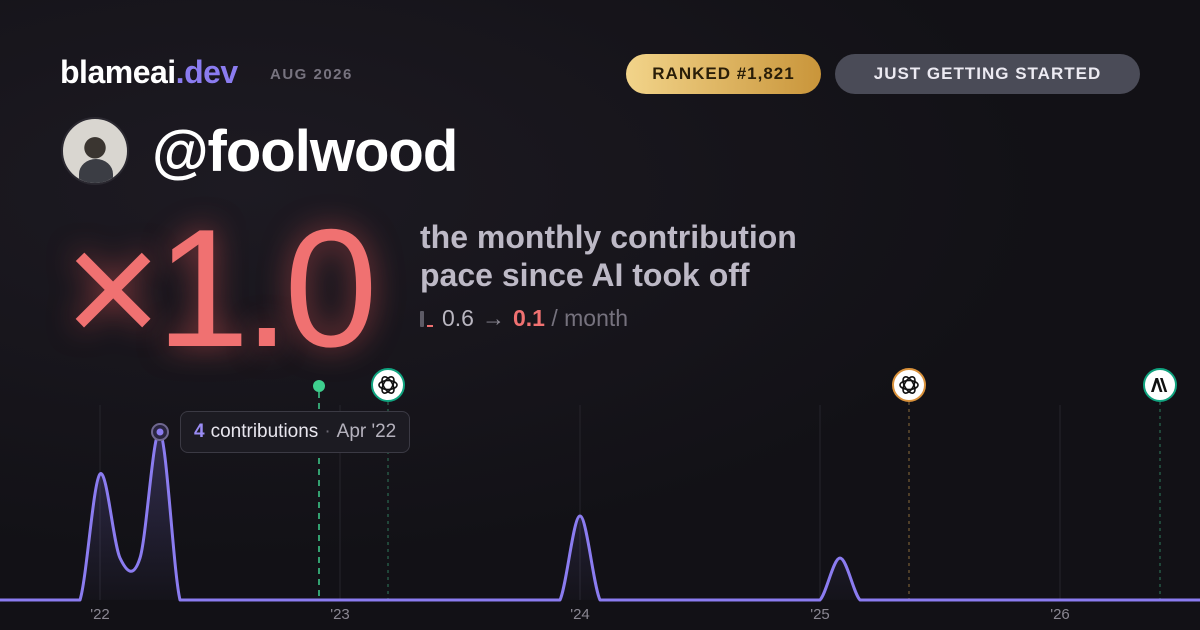  I want to click on pace-icon, so click(426, 319).